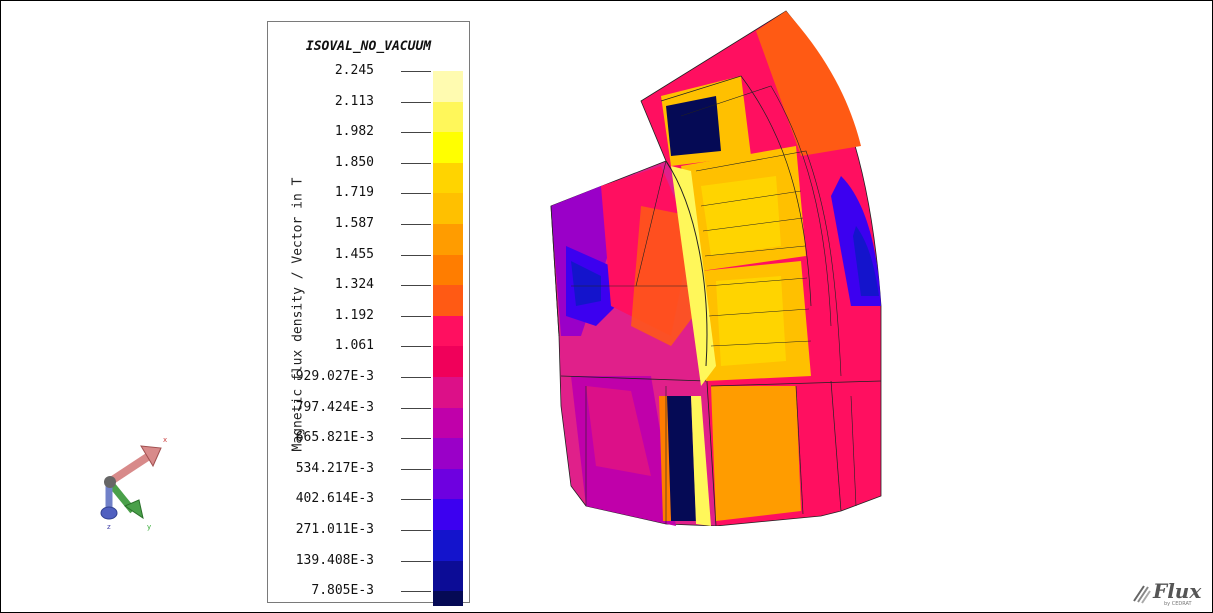 Image resolution: width=1213 pixels, height=613 pixels. Describe the element at coordinates (334, 529) in the screenshot. I see `legend-tick-label: 271.011E-3` at that location.